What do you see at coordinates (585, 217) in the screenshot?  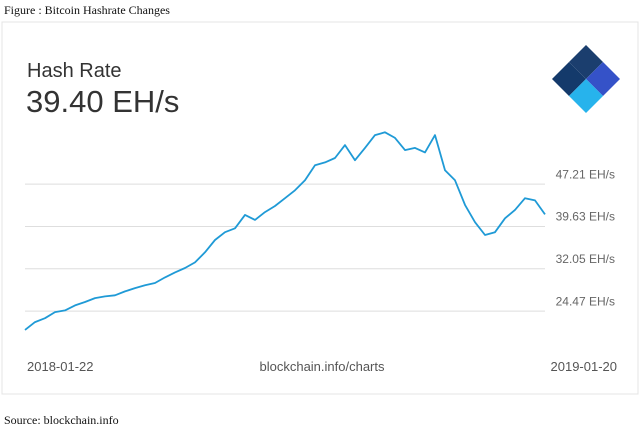 I see `y-tick-label: 39.63 EH/s` at bounding box center [585, 217].